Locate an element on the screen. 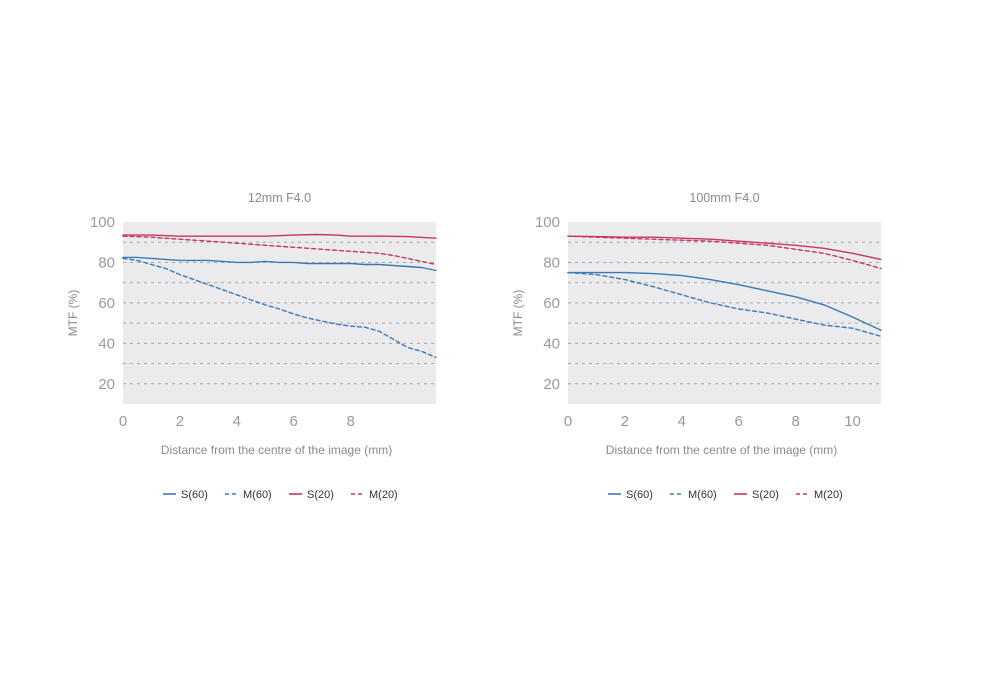 This screenshot has height=700, width=1000. chart-title: 100mm F4.0 is located at coordinates (724, 198).